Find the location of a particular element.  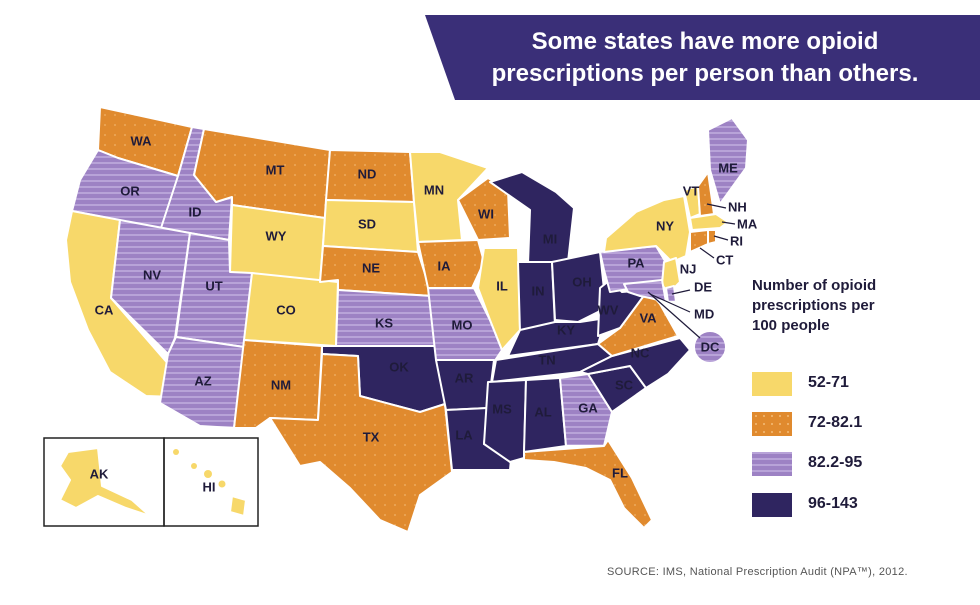

label-MI: MI is located at coordinates (550, 239).